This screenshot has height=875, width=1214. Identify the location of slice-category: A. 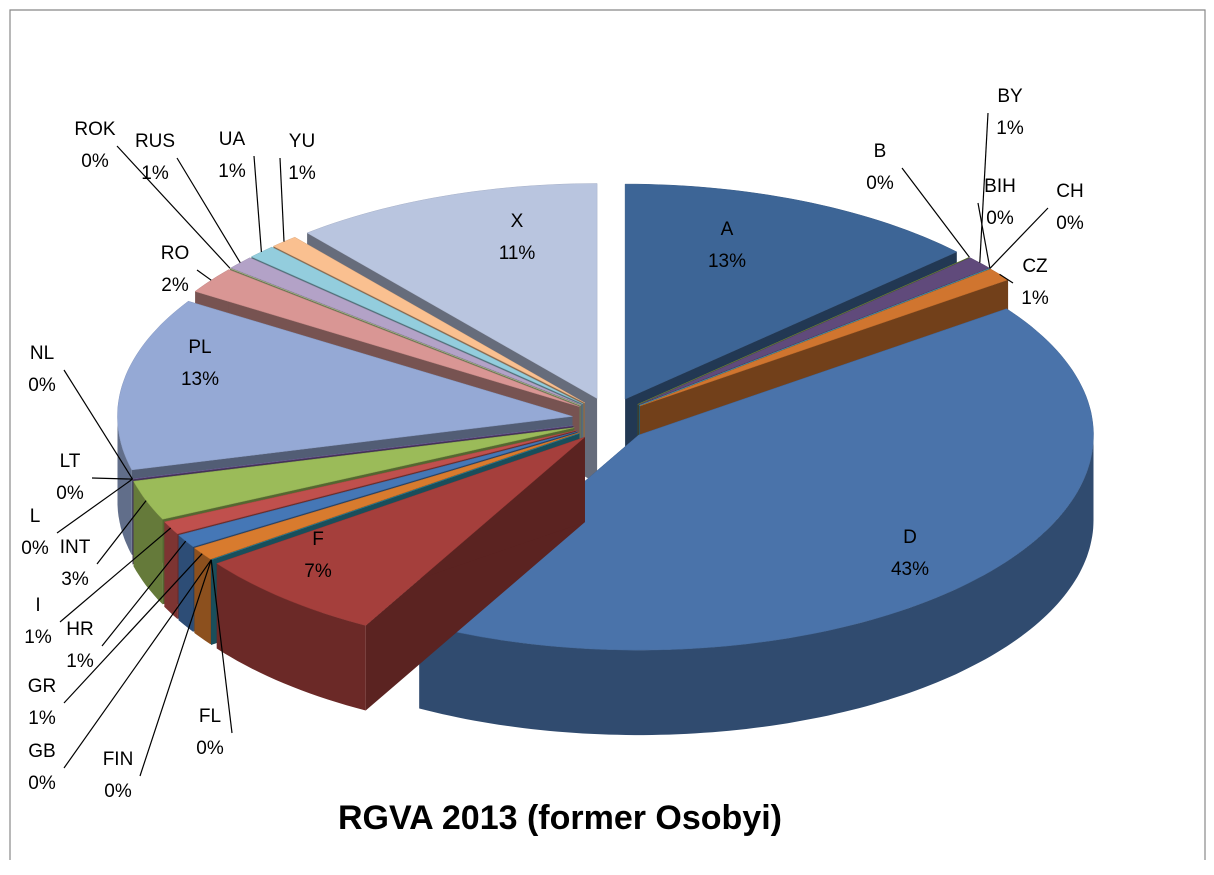
(727, 229).